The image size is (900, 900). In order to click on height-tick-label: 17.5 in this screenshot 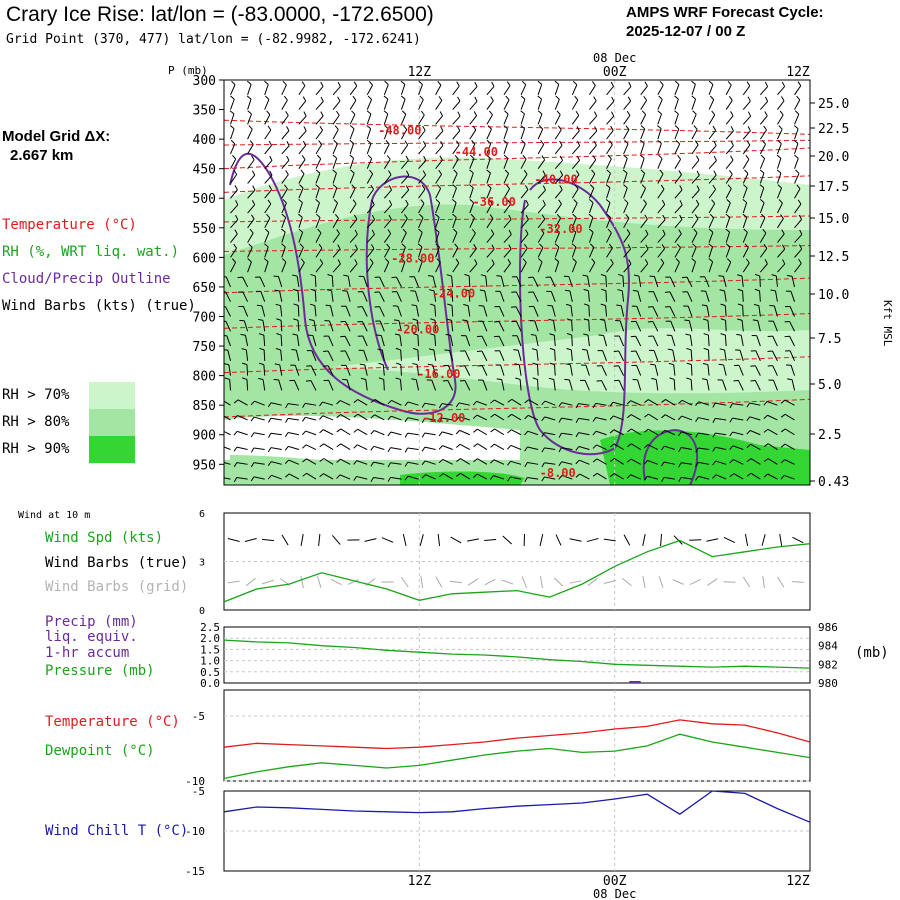, I will do `click(833, 187)`.